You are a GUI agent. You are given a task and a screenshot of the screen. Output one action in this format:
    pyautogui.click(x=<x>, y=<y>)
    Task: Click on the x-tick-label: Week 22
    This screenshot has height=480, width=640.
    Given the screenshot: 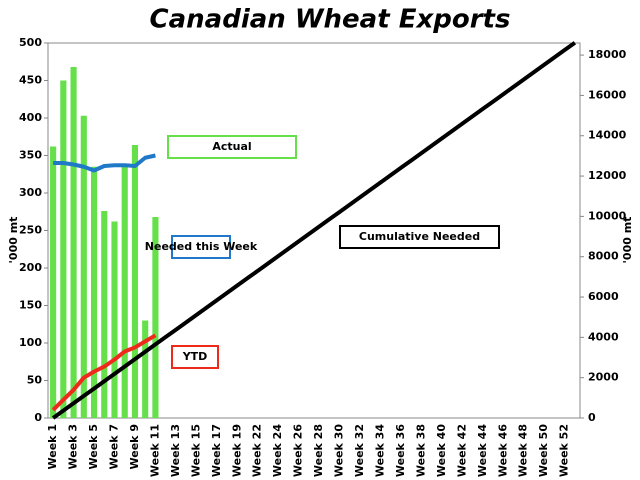 What is the action you would take?
    pyautogui.click(x=257, y=450)
    